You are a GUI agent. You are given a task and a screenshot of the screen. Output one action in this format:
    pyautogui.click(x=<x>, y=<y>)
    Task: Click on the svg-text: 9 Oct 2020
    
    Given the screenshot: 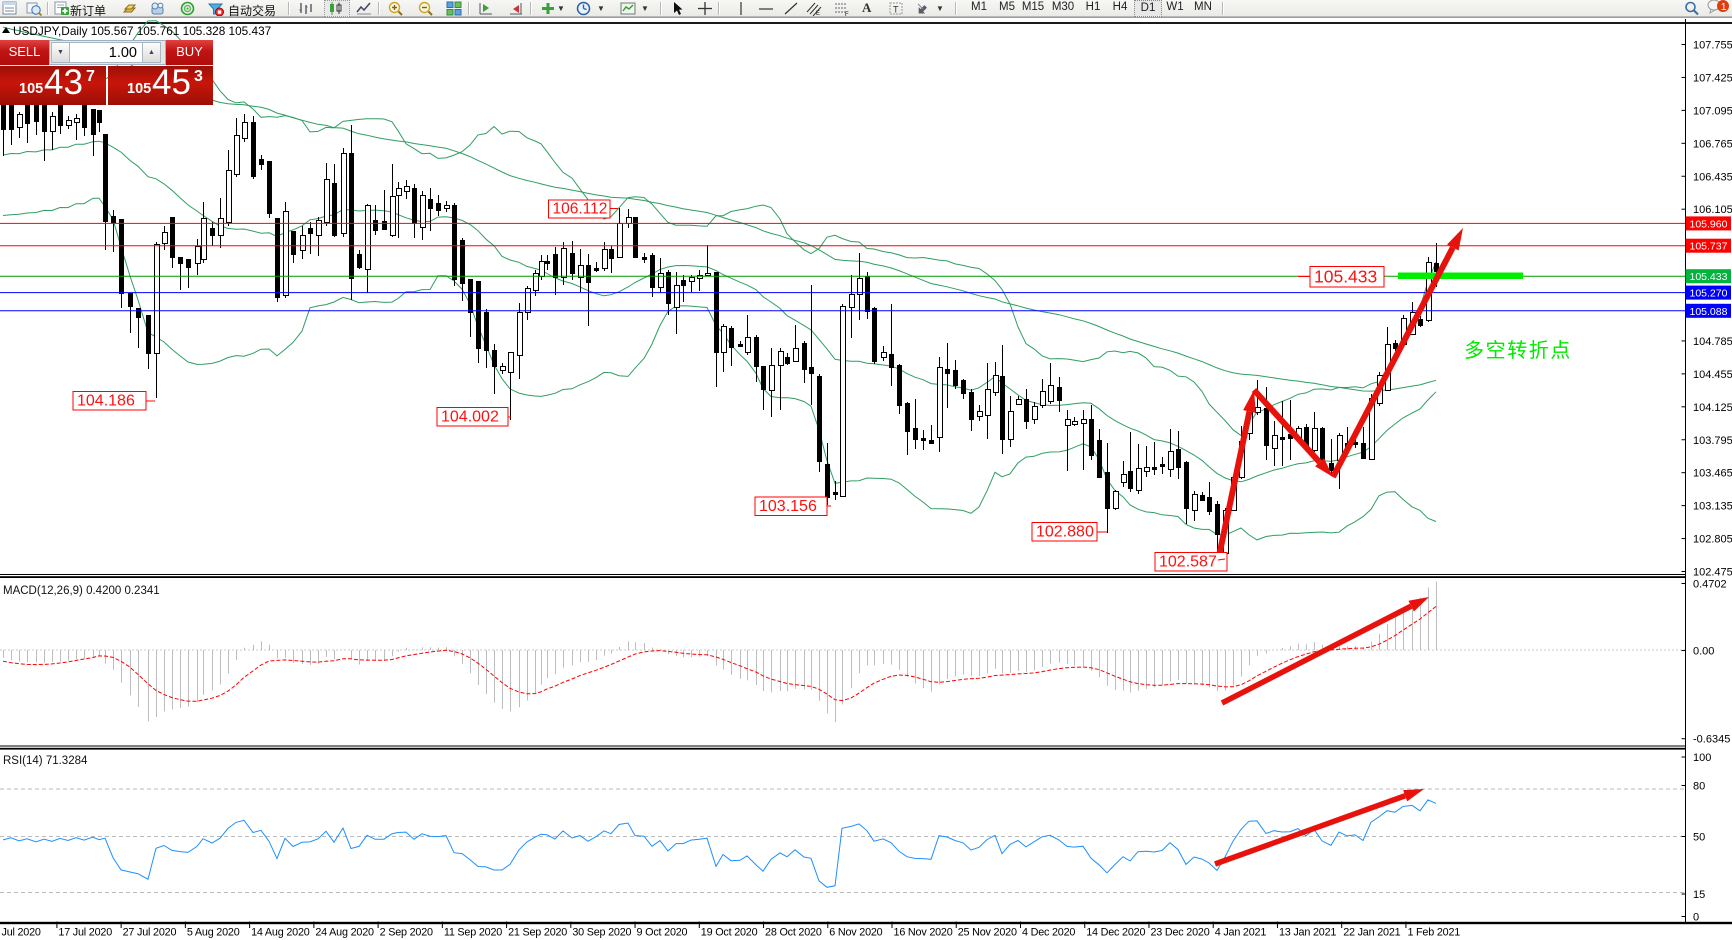 What is the action you would take?
    pyautogui.click(x=662, y=933)
    